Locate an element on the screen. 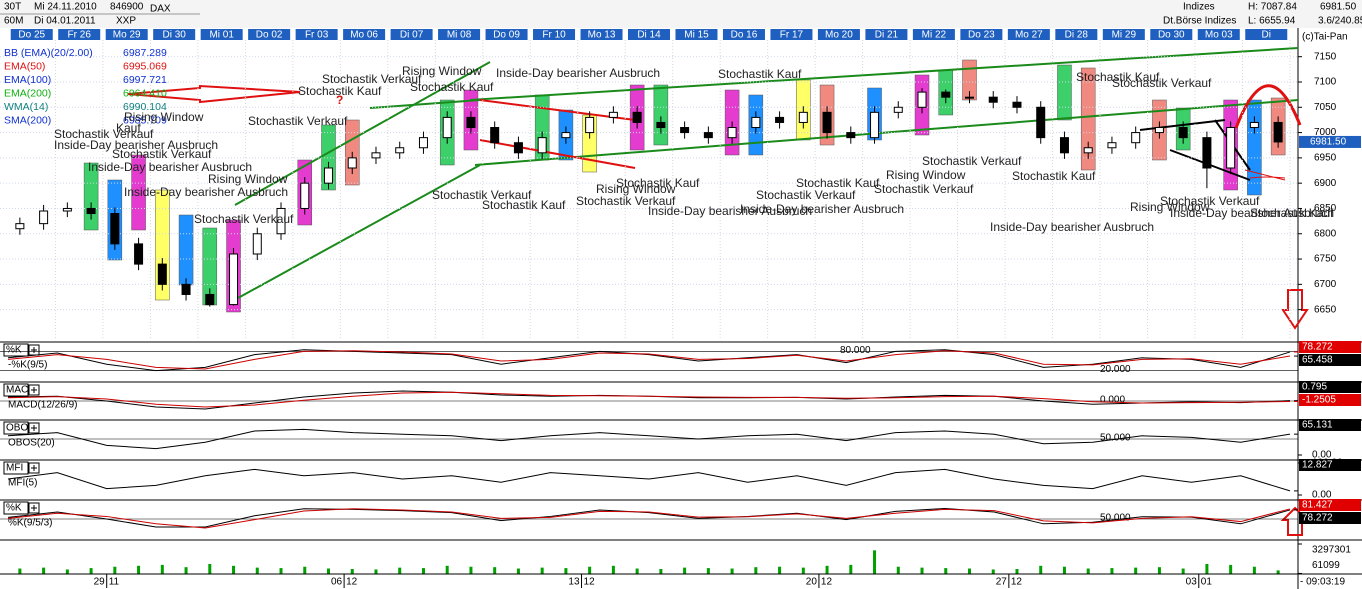 Image resolution: width=1362 pixels, height=589 pixels. trend-line is located at coordinates (359, 231).